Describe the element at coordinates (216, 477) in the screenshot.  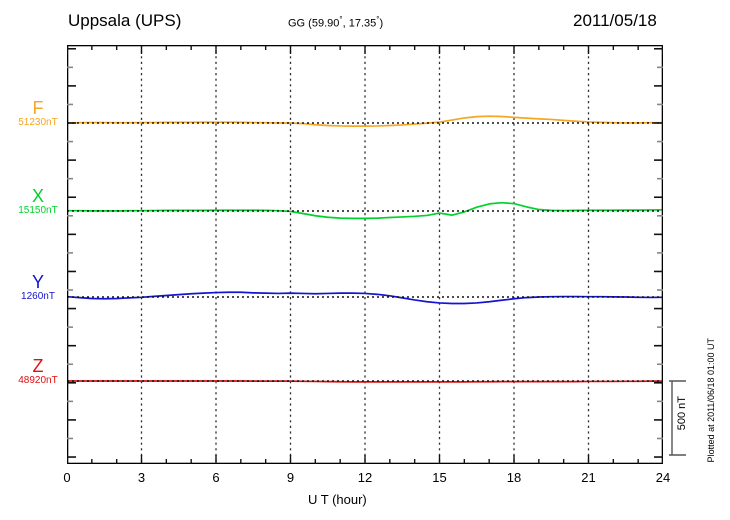
I see `x-tick-label-6: 6` at that location.